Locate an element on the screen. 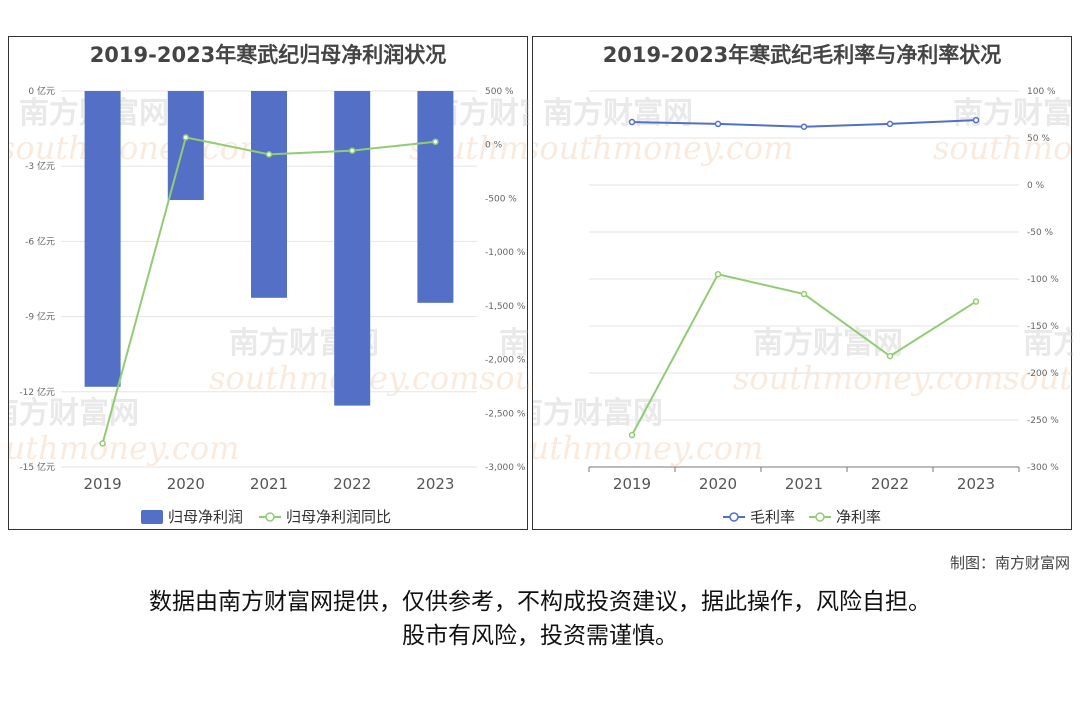 Image resolution: width=1080 pixels, height=720 pixels. y-right-tick-label: 500 % is located at coordinates (499, 92).